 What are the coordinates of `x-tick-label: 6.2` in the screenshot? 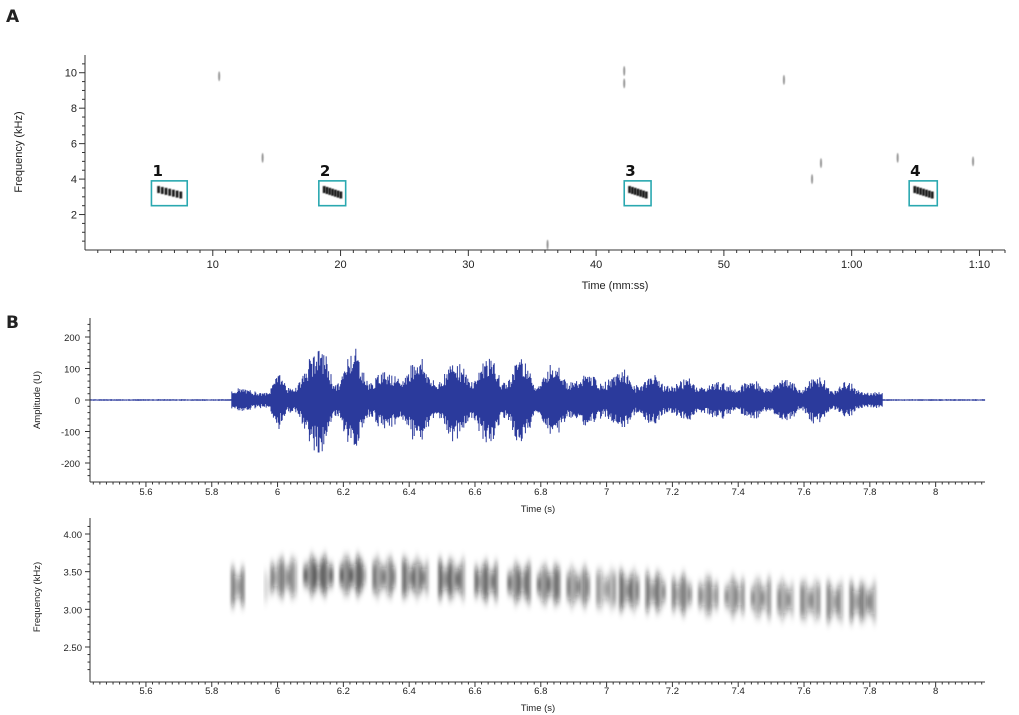 It's located at (343, 492).